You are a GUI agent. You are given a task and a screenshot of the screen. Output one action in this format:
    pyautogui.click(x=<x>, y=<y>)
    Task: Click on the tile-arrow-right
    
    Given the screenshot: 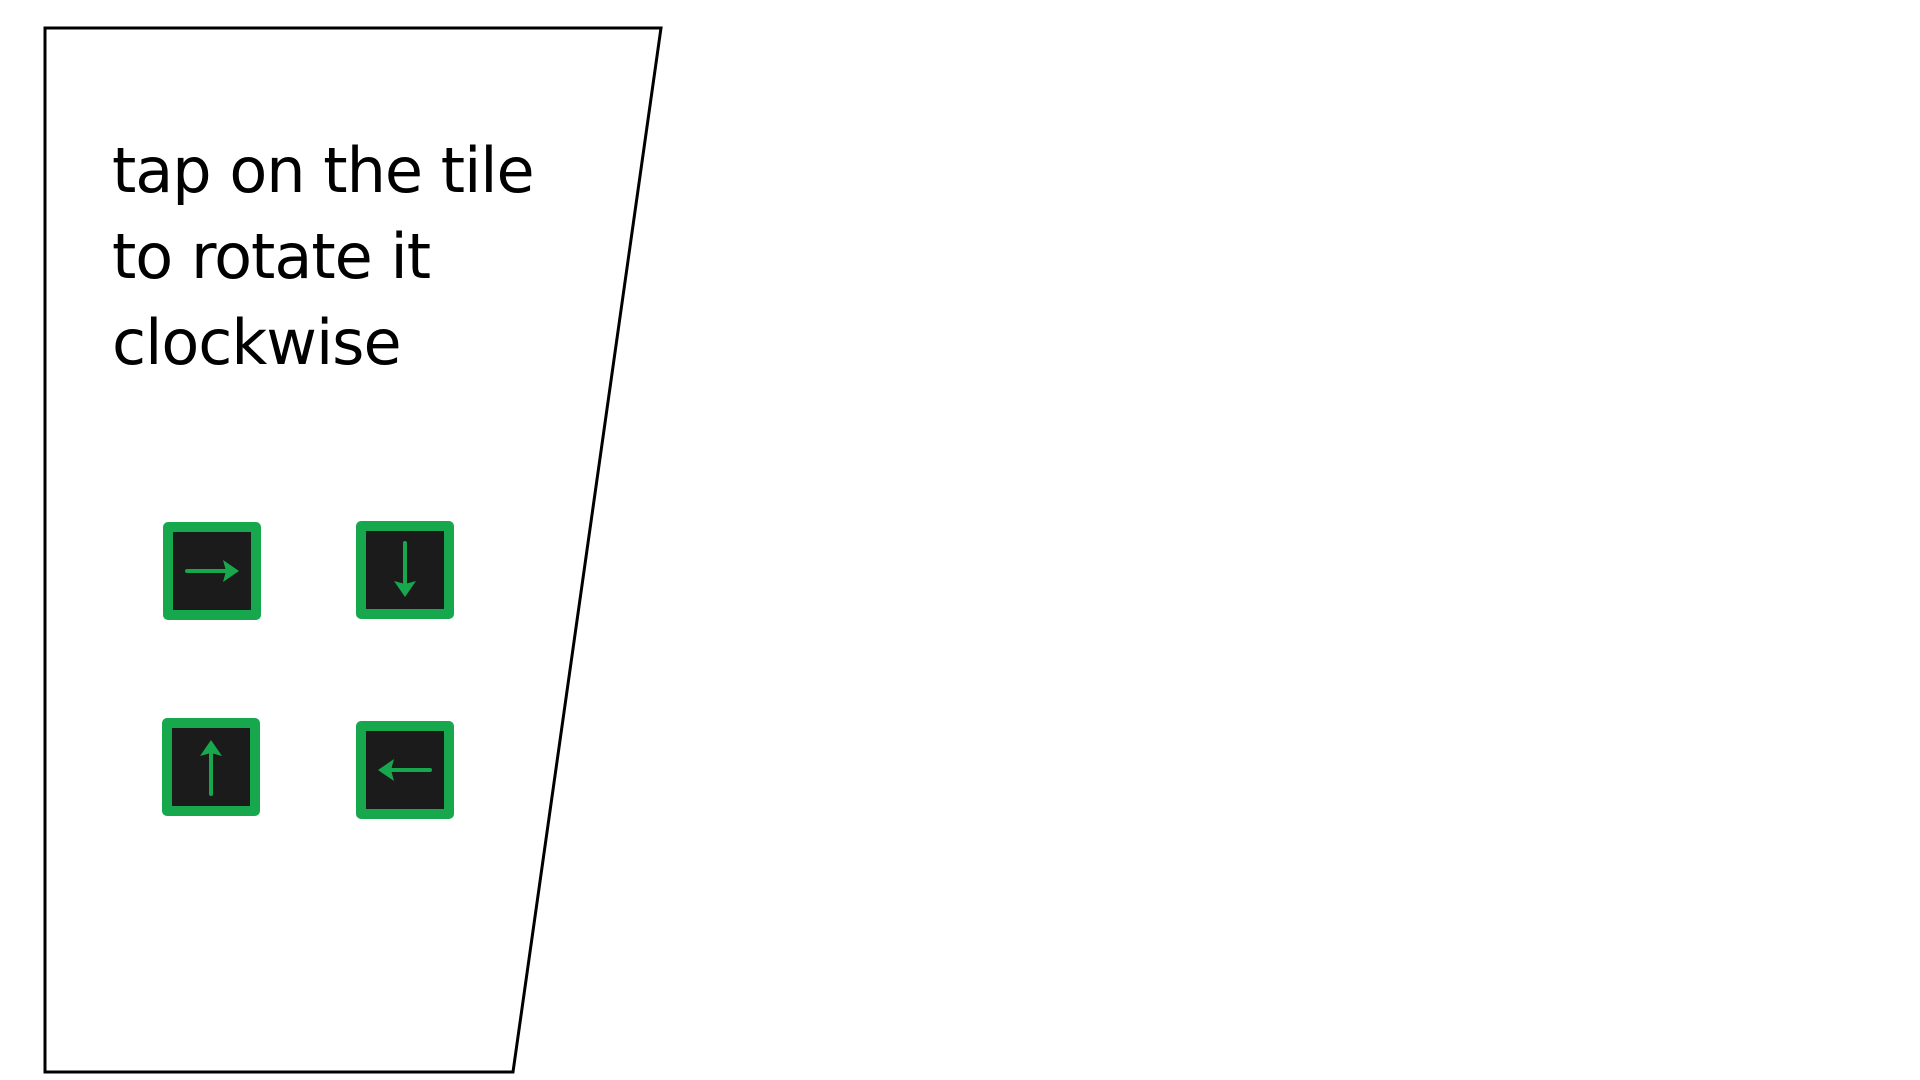 What is the action you would take?
    pyautogui.click(x=212, y=571)
    